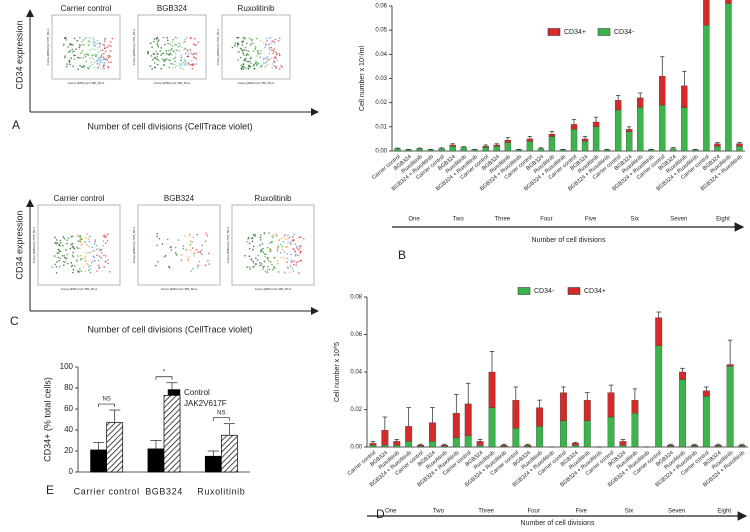 This screenshot has height=532, width=750. Describe the element at coordinates (591, 220) in the screenshot. I see `group-label: Five` at that location.